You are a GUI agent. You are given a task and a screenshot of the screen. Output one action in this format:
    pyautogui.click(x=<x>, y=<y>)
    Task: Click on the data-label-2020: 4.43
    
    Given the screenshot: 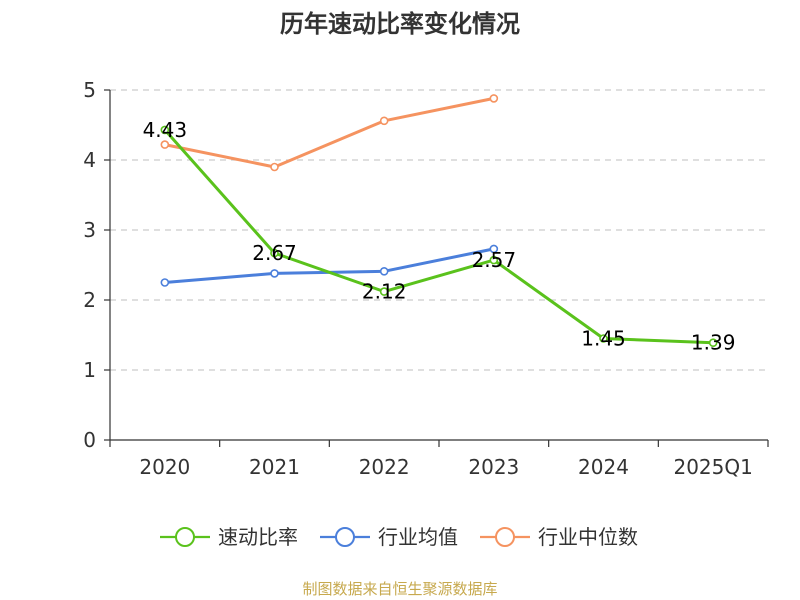 What is the action you would take?
    pyautogui.click(x=165, y=130)
    